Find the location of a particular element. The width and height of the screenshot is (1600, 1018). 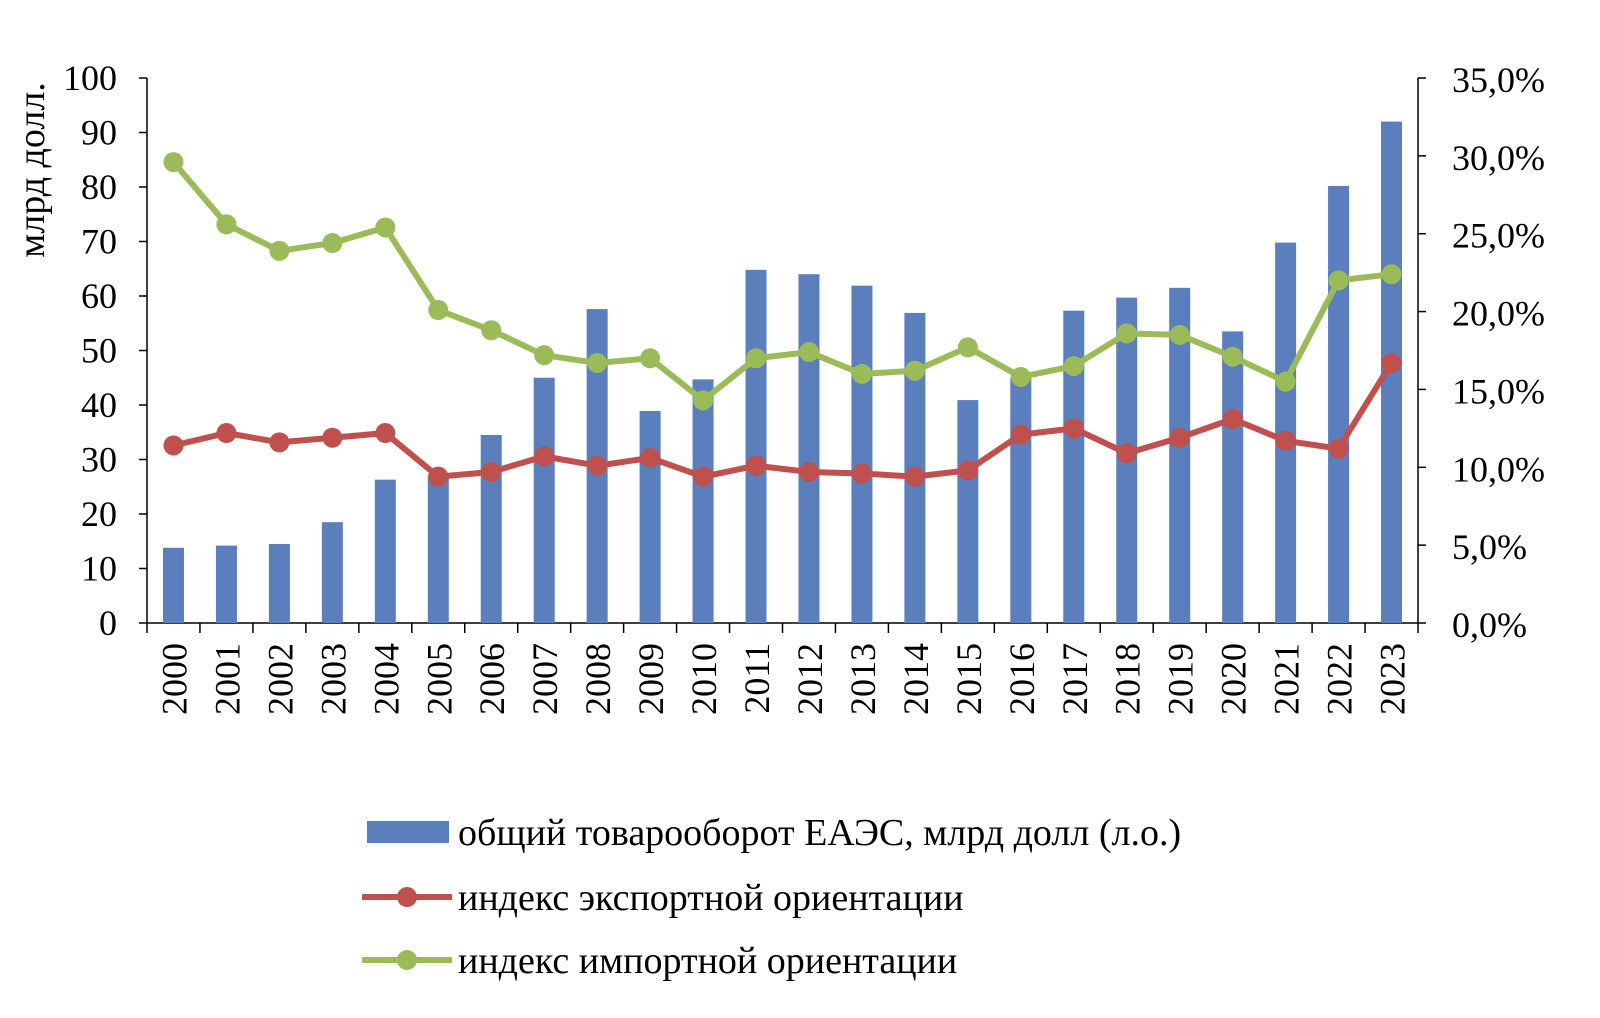

y-right-tick-label: 20,0% is located at coordinates (1498, 314).